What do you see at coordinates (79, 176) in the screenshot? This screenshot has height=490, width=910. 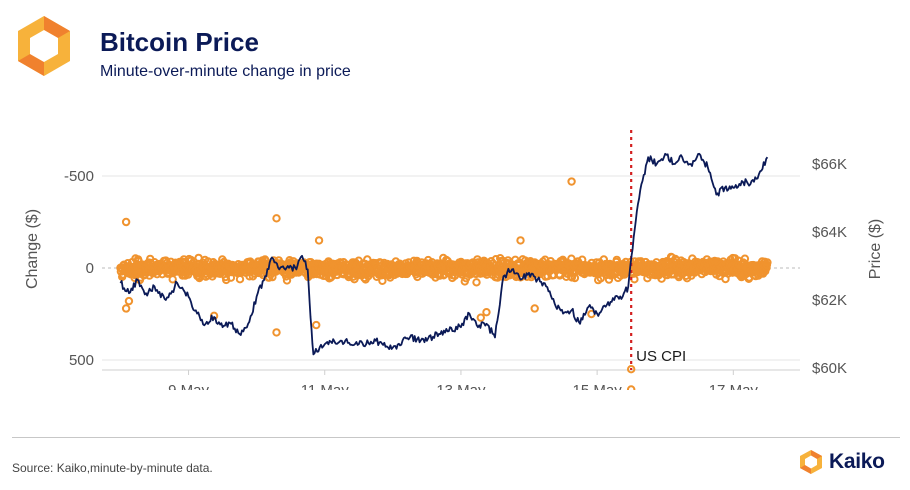 I see `left-y-tick-label: -500` at bounding box center [79, 176].